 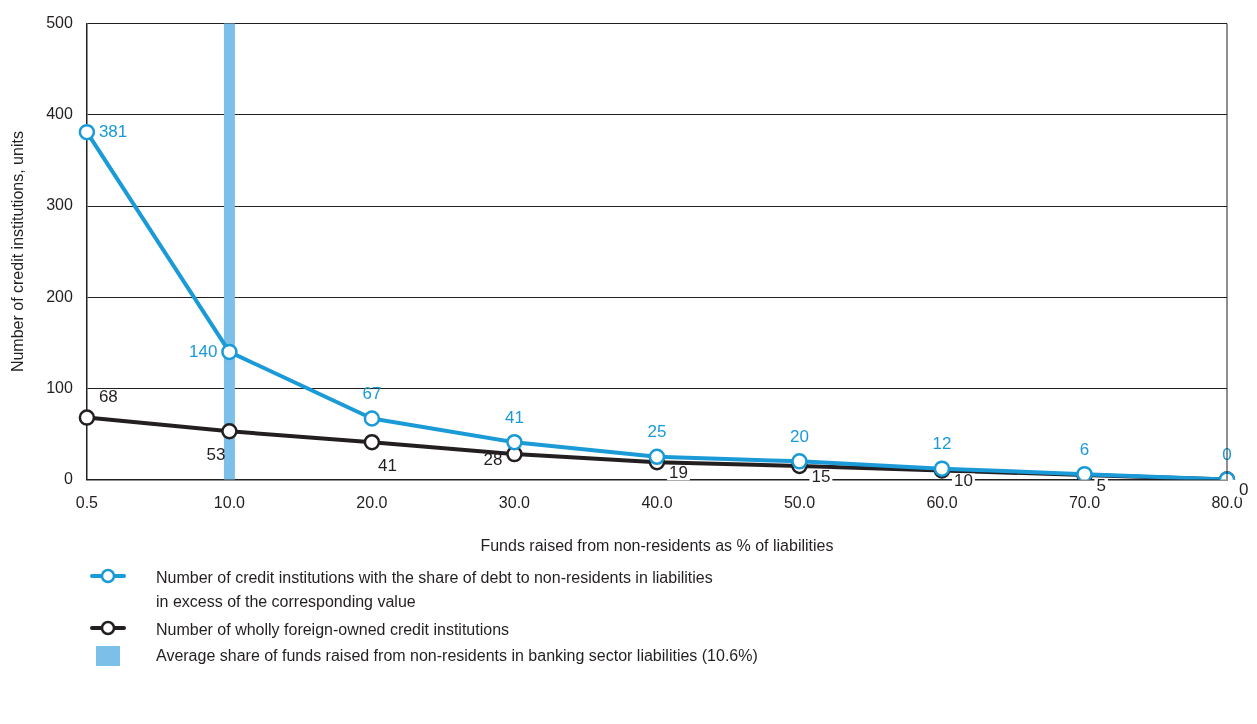 What do you see at coordinates (1084, 449) in the screenshot?
I see `data-label: 6` at bounding box center [1084, 449].